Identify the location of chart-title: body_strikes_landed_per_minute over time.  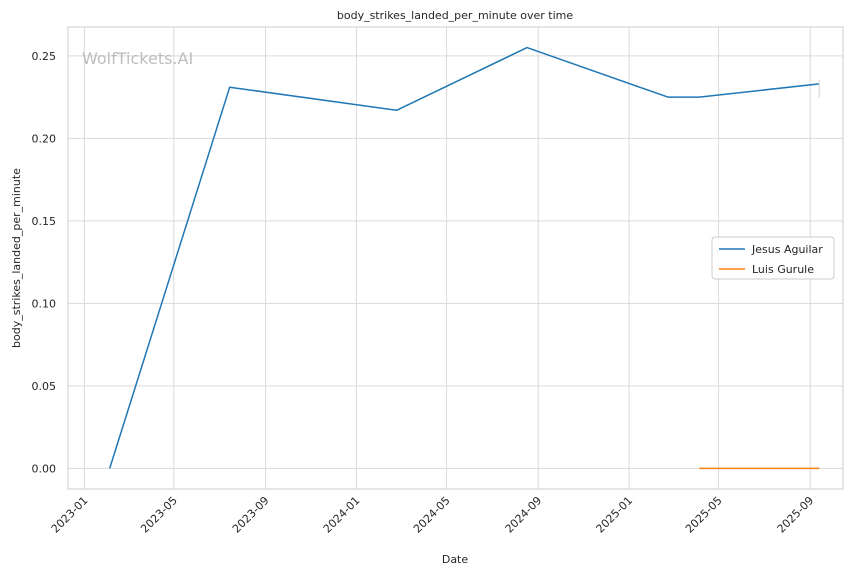
(455, 15).